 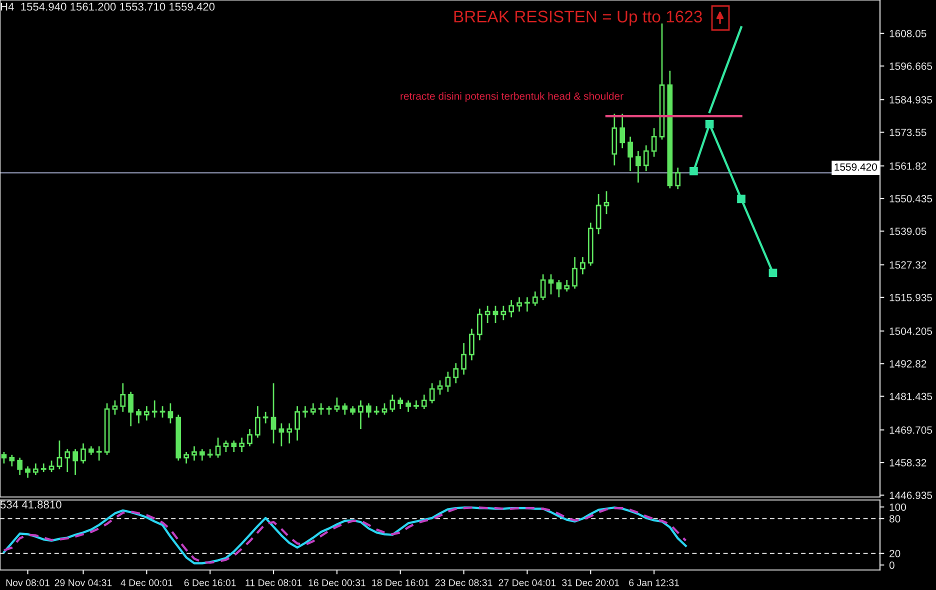 I want to click on x-tick-label: Nov 08:01, so click(x=28, y=582).